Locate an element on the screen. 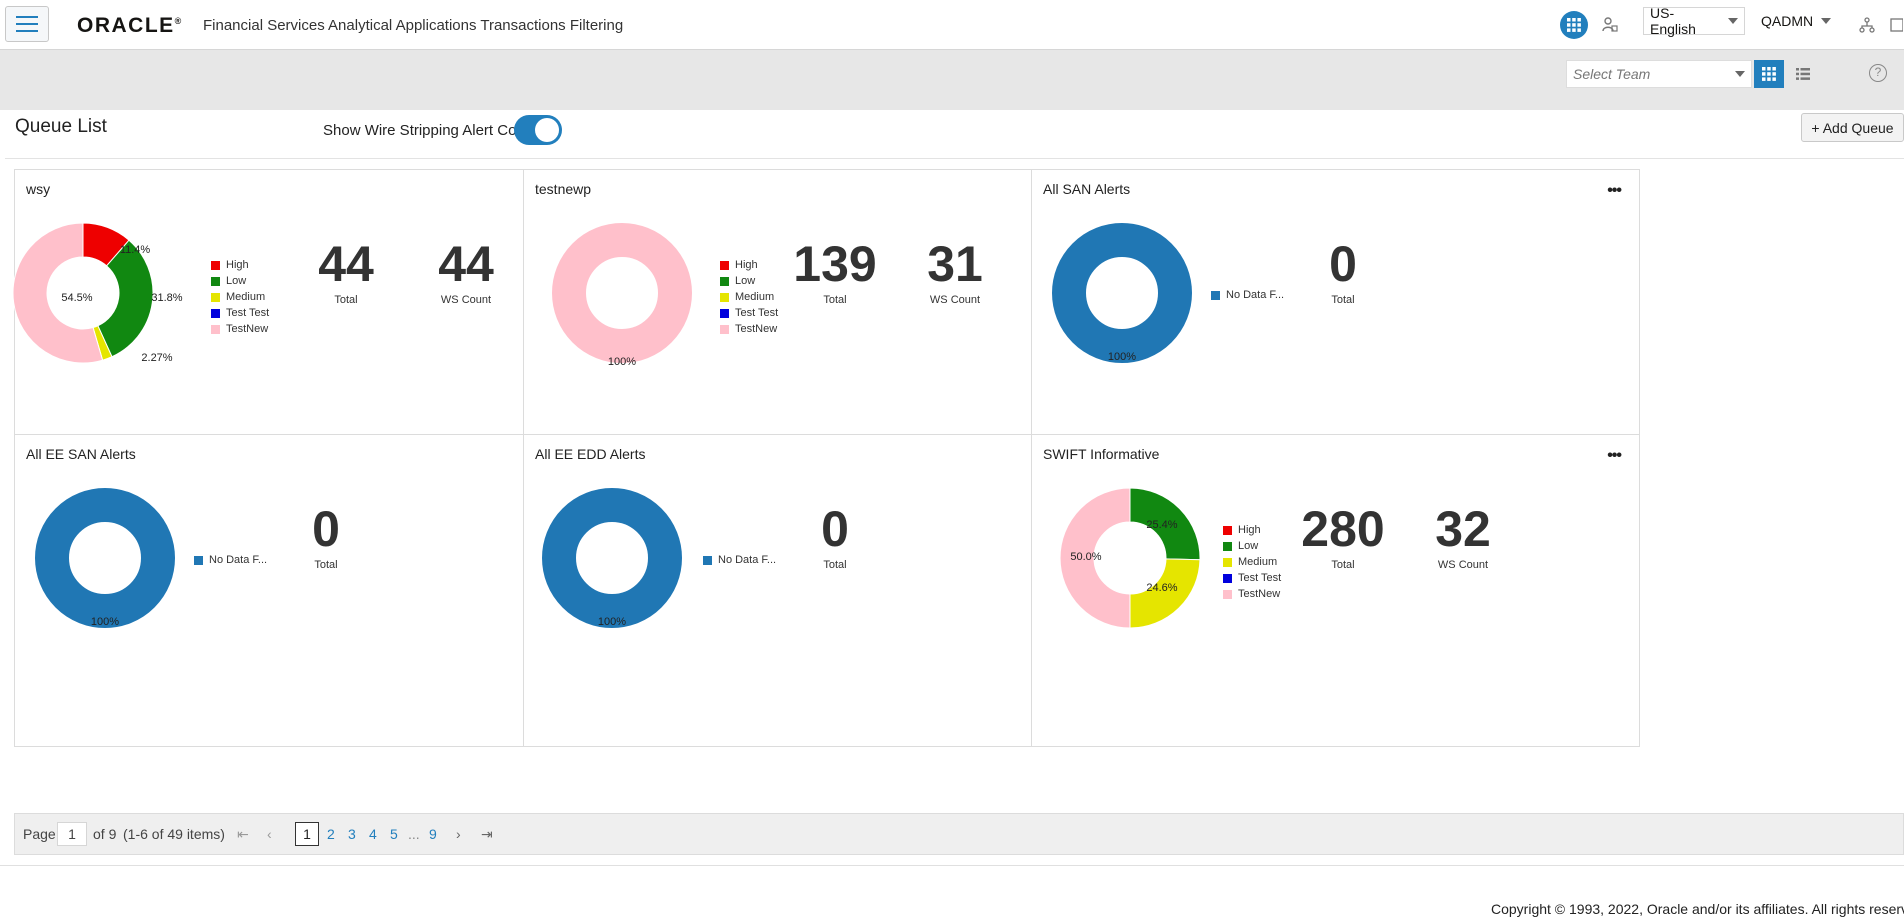 The image size is (1904, 917). person-icon is located at coordinates (1610, 24).